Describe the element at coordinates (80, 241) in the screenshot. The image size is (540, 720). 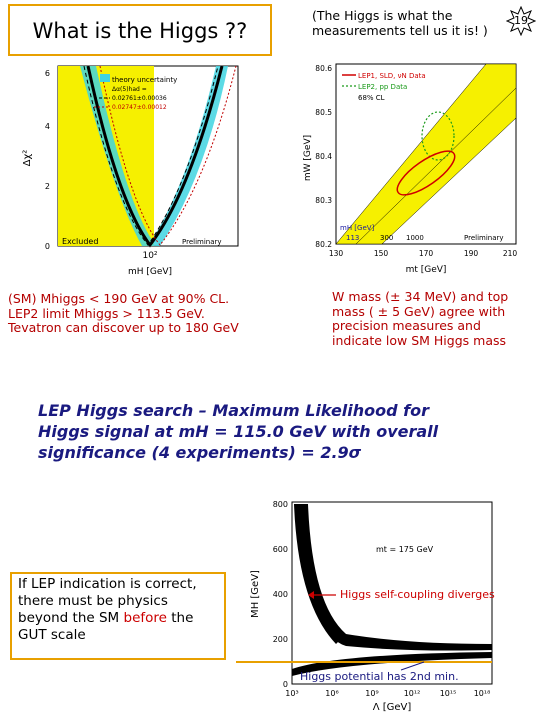
I see `excluded-label: Excluded` at that location.